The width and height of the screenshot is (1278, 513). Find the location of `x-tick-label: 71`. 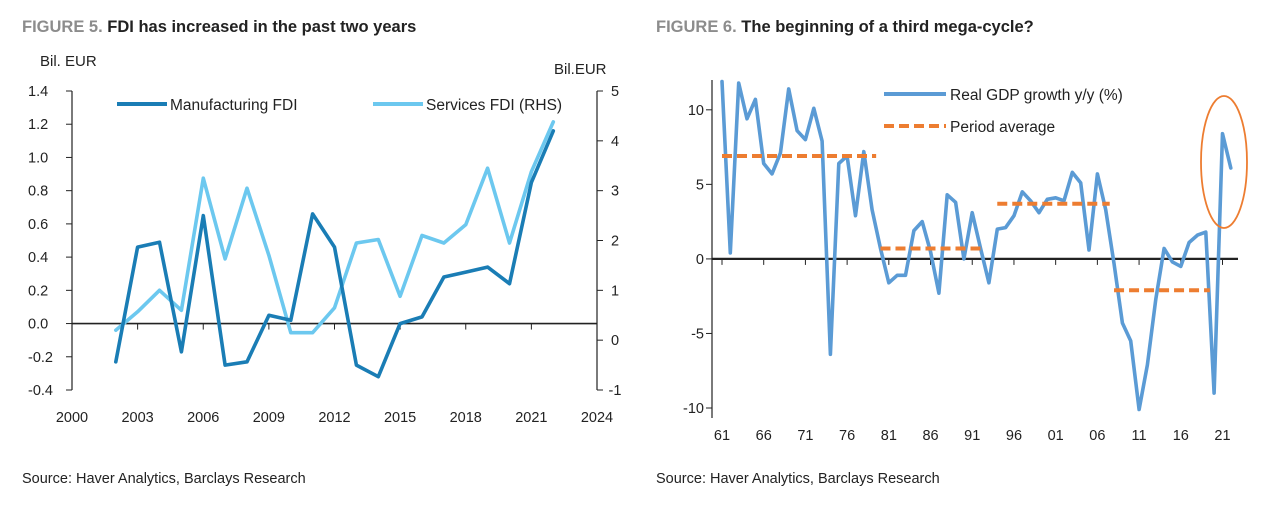

x-tick-label: 71 is located at coordinates (805, 436).